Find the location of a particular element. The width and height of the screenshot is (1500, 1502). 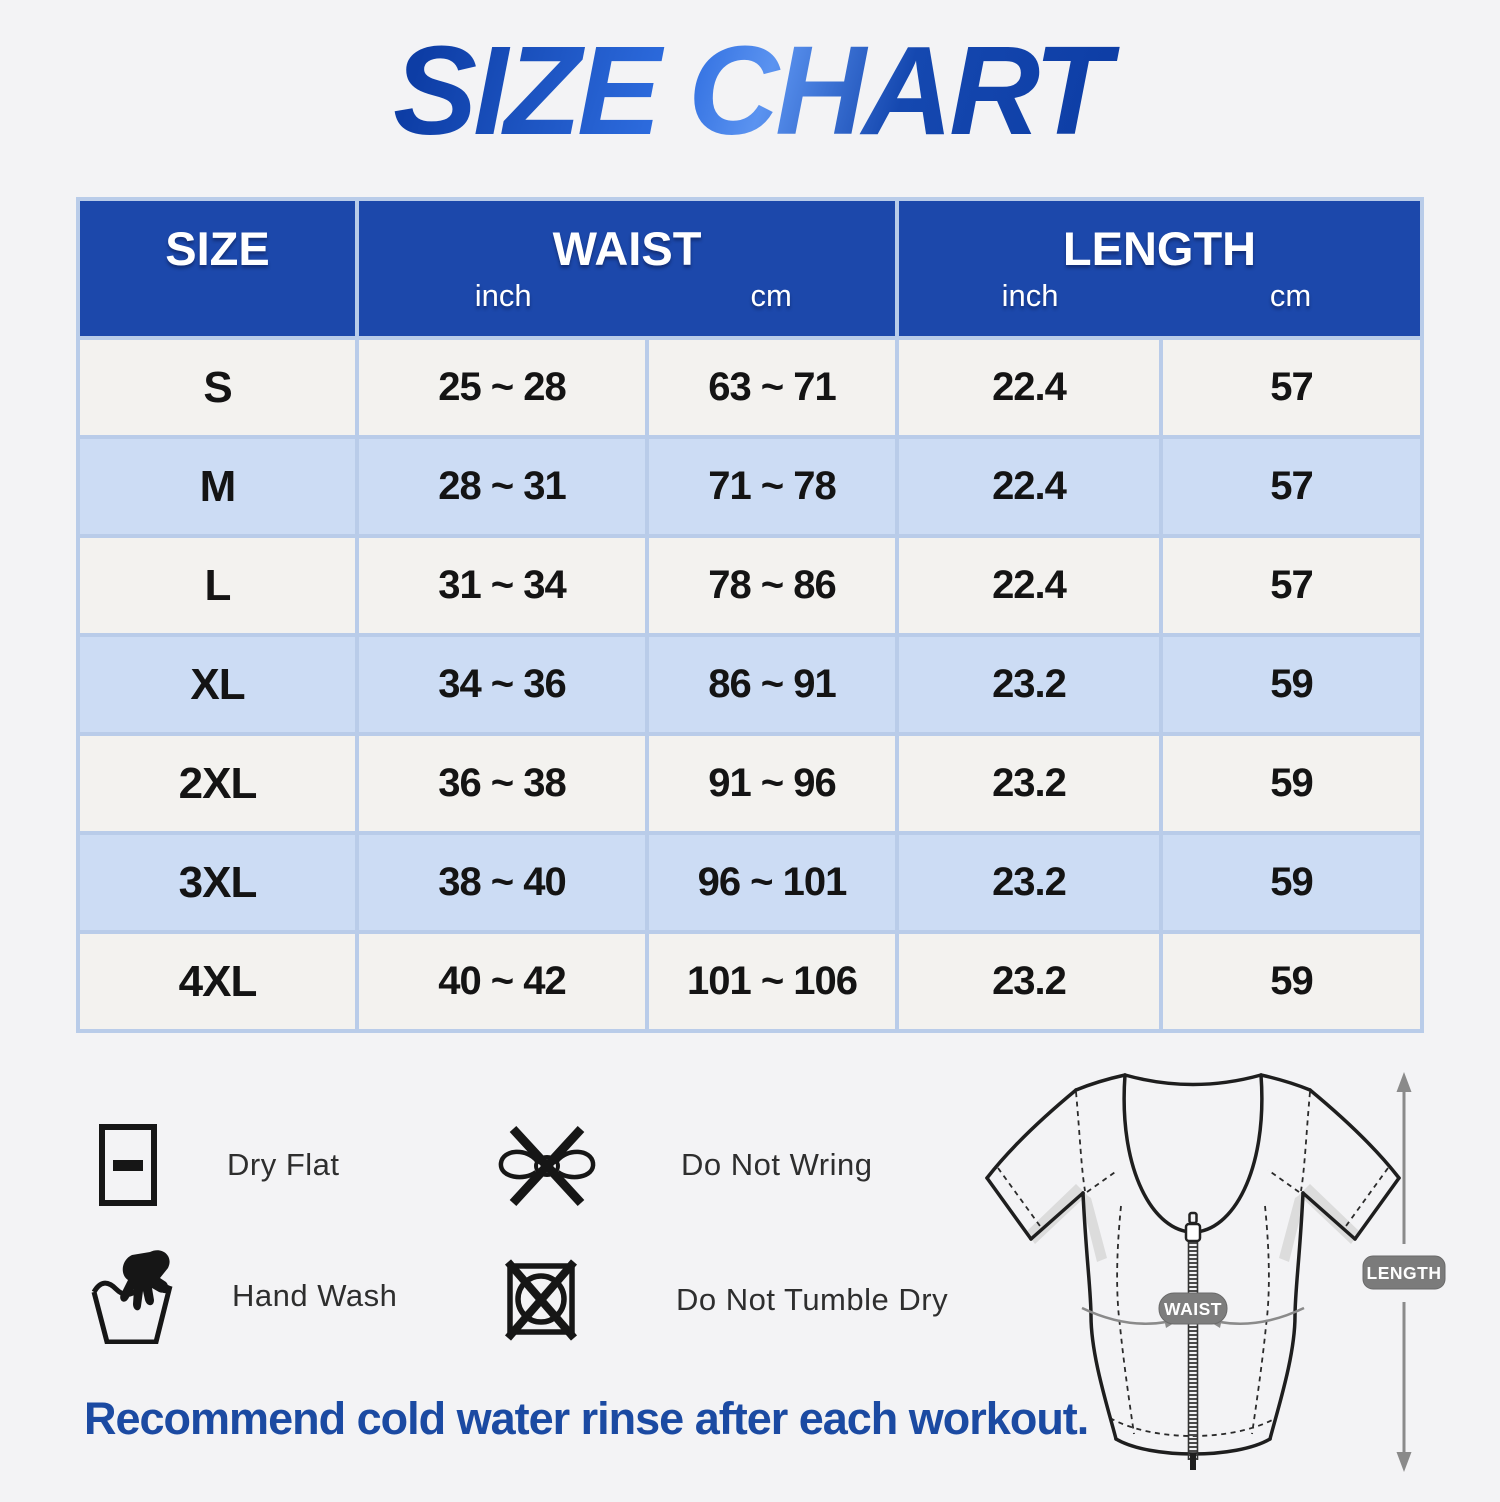

care-label: Do Not Tumble Dry is located at coordinates (812, 1299).